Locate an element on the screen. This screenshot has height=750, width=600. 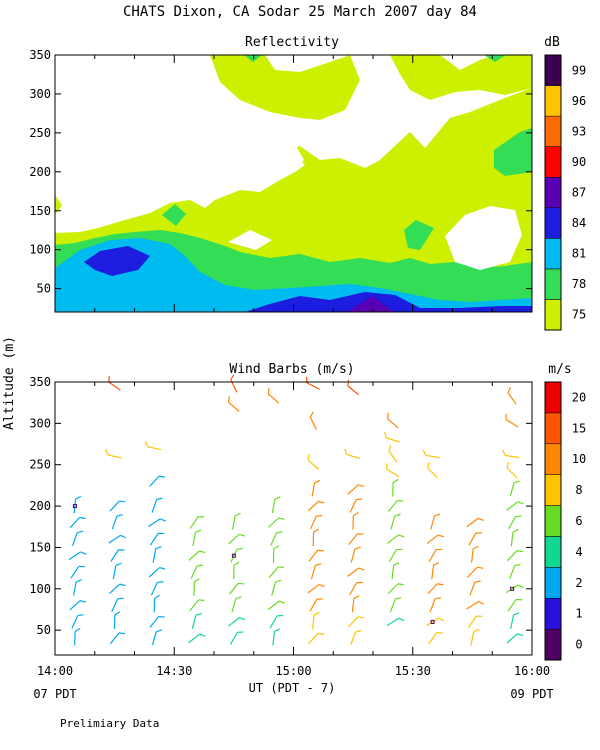
wind-unit: m/s is located at coordinates (559, 369).